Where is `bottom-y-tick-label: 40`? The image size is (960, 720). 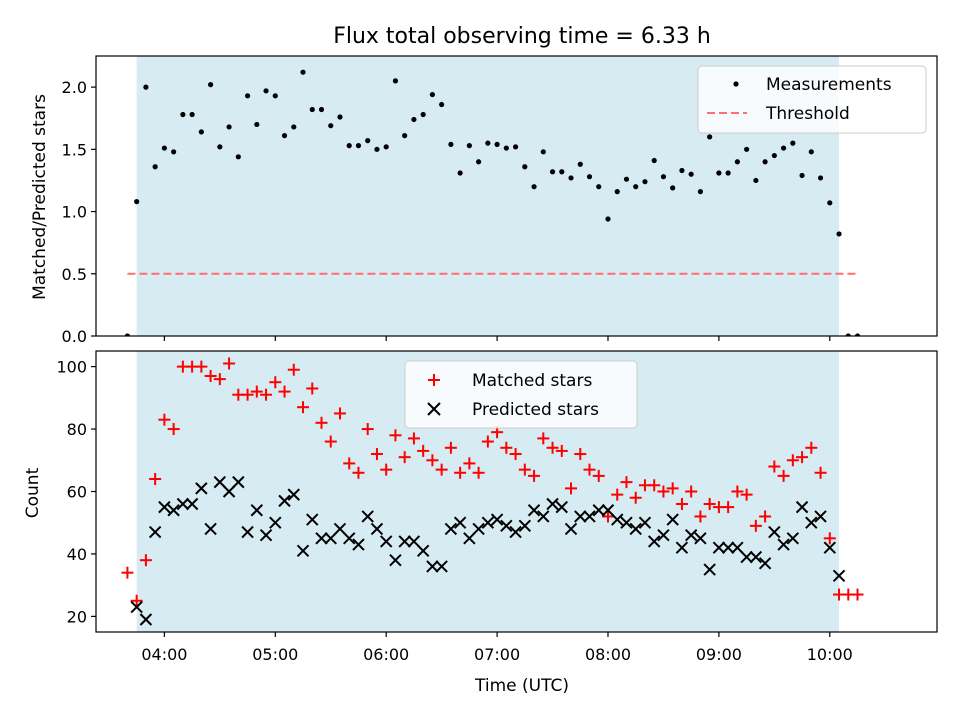 bottom-y-tick-label: 40 is located at coordinates (77, 554).